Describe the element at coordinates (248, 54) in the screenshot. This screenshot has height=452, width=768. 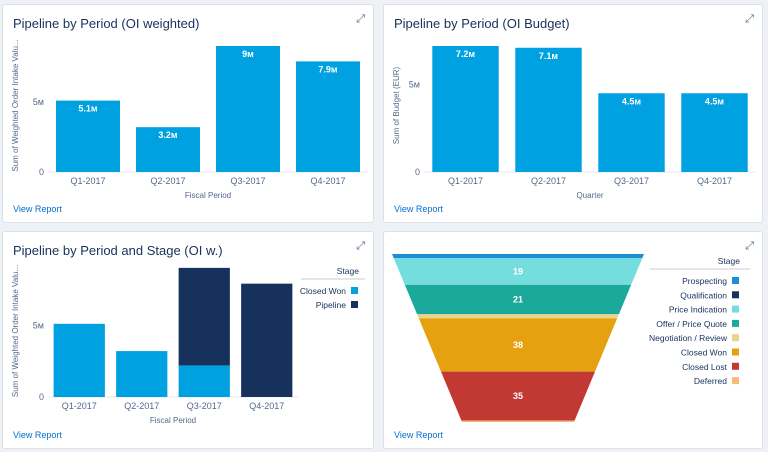
I see `bar-value-label: 9м` at that location.